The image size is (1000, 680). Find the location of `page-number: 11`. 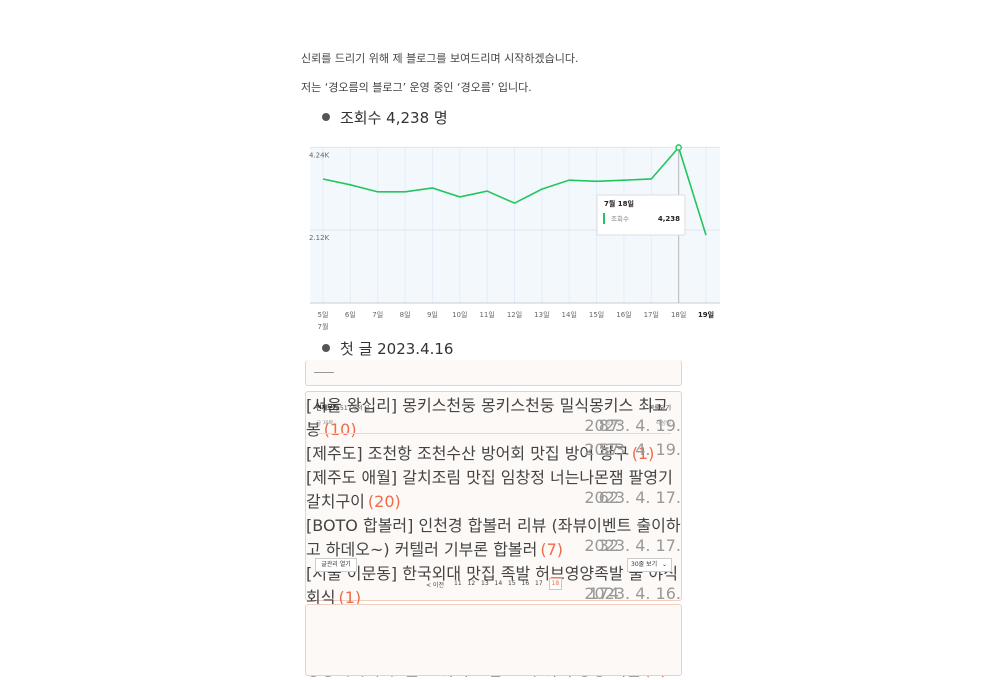

page-number: 11 is located at coordinates (458, 583).